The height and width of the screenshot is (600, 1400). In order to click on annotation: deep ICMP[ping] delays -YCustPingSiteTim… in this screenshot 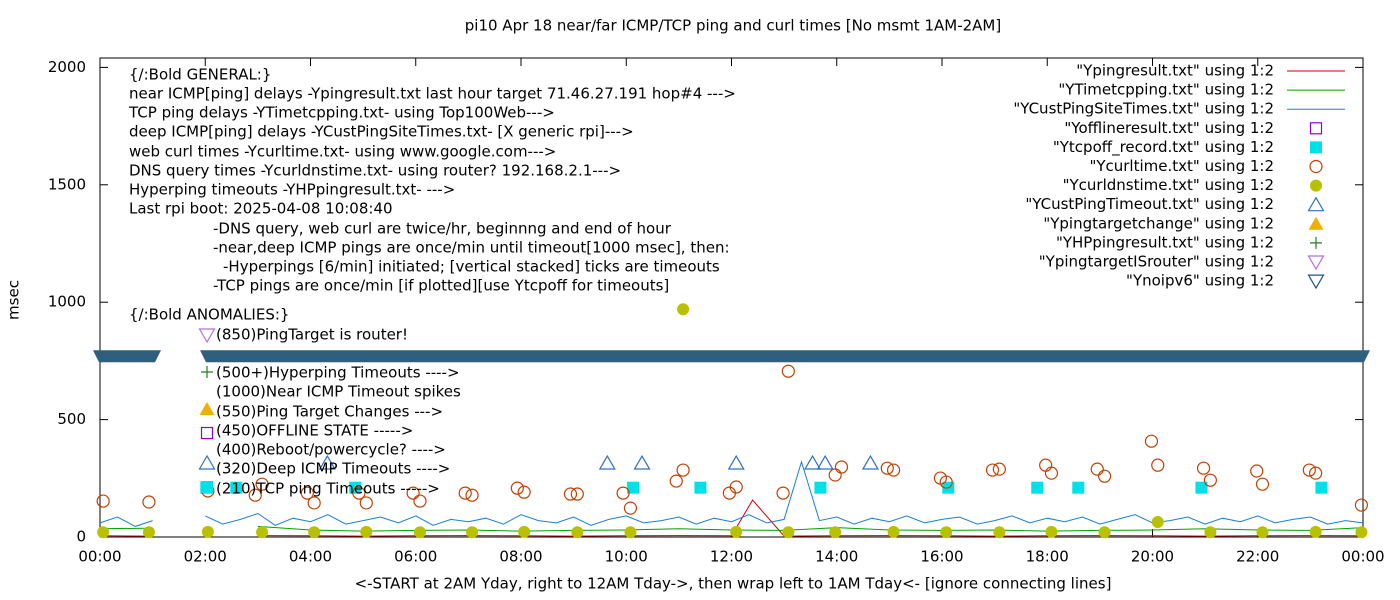, I will do `click(381, 132)`.